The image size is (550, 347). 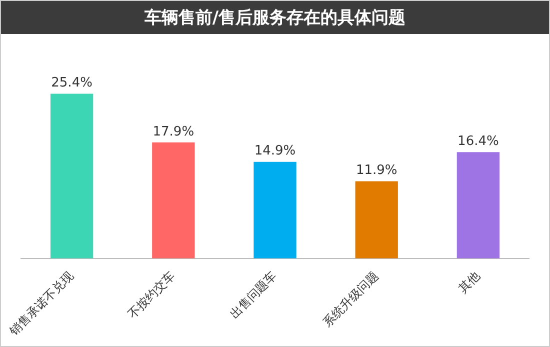 I want to click on x-tick-label: 销售承诺不兑现, so click(x=41, y=303).